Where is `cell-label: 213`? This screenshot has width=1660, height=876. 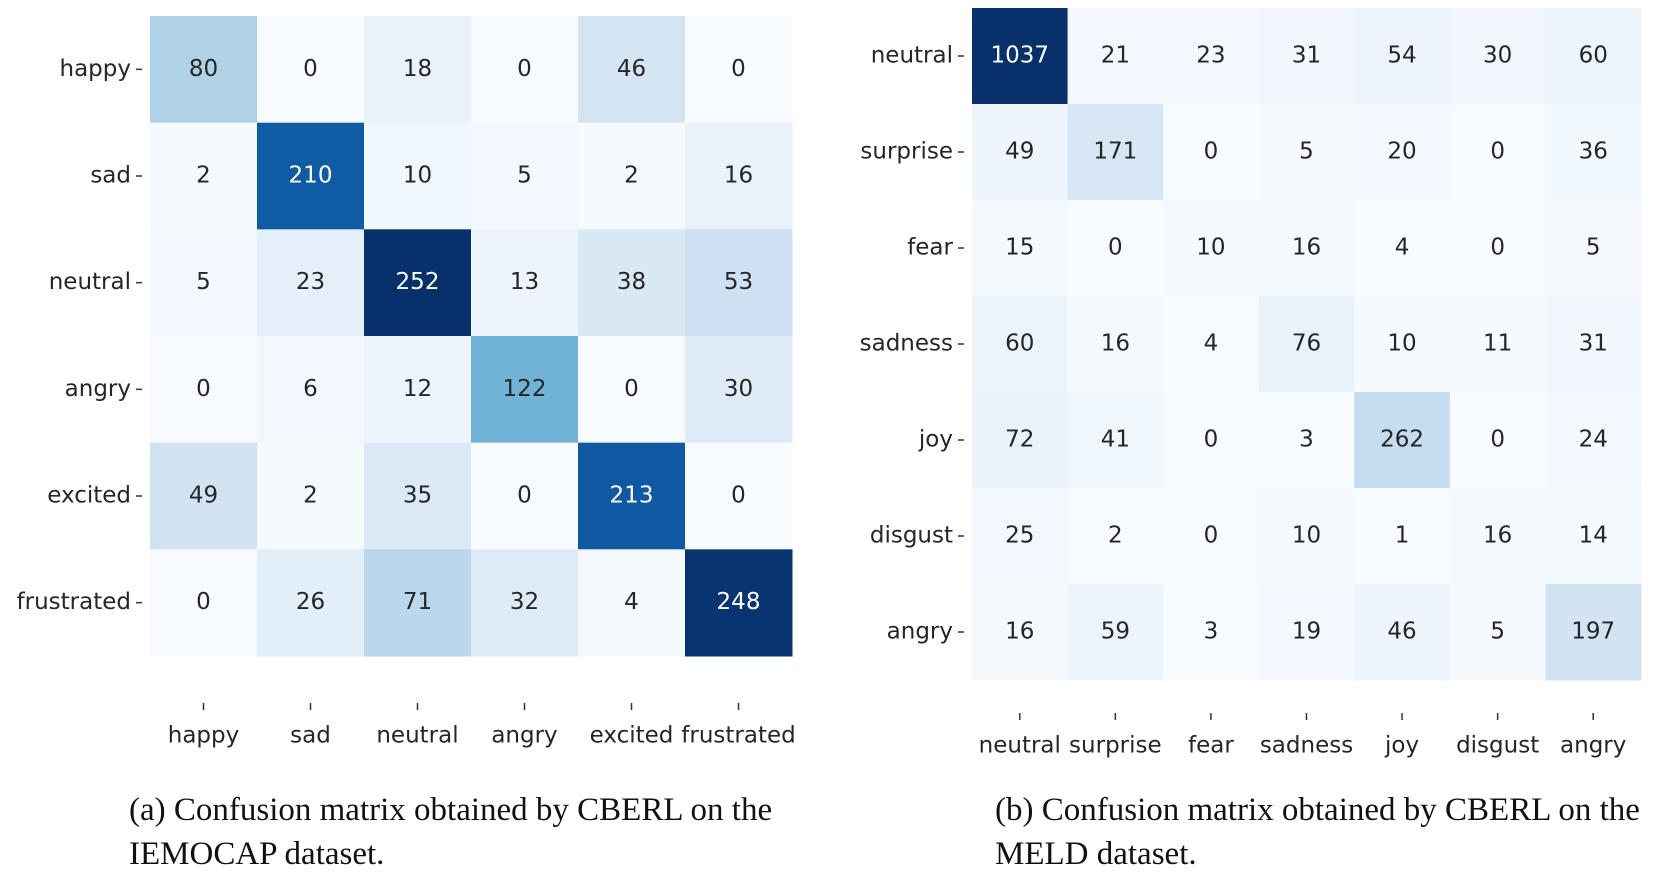 cell-label: 213 is located at coordinates (632, 496).